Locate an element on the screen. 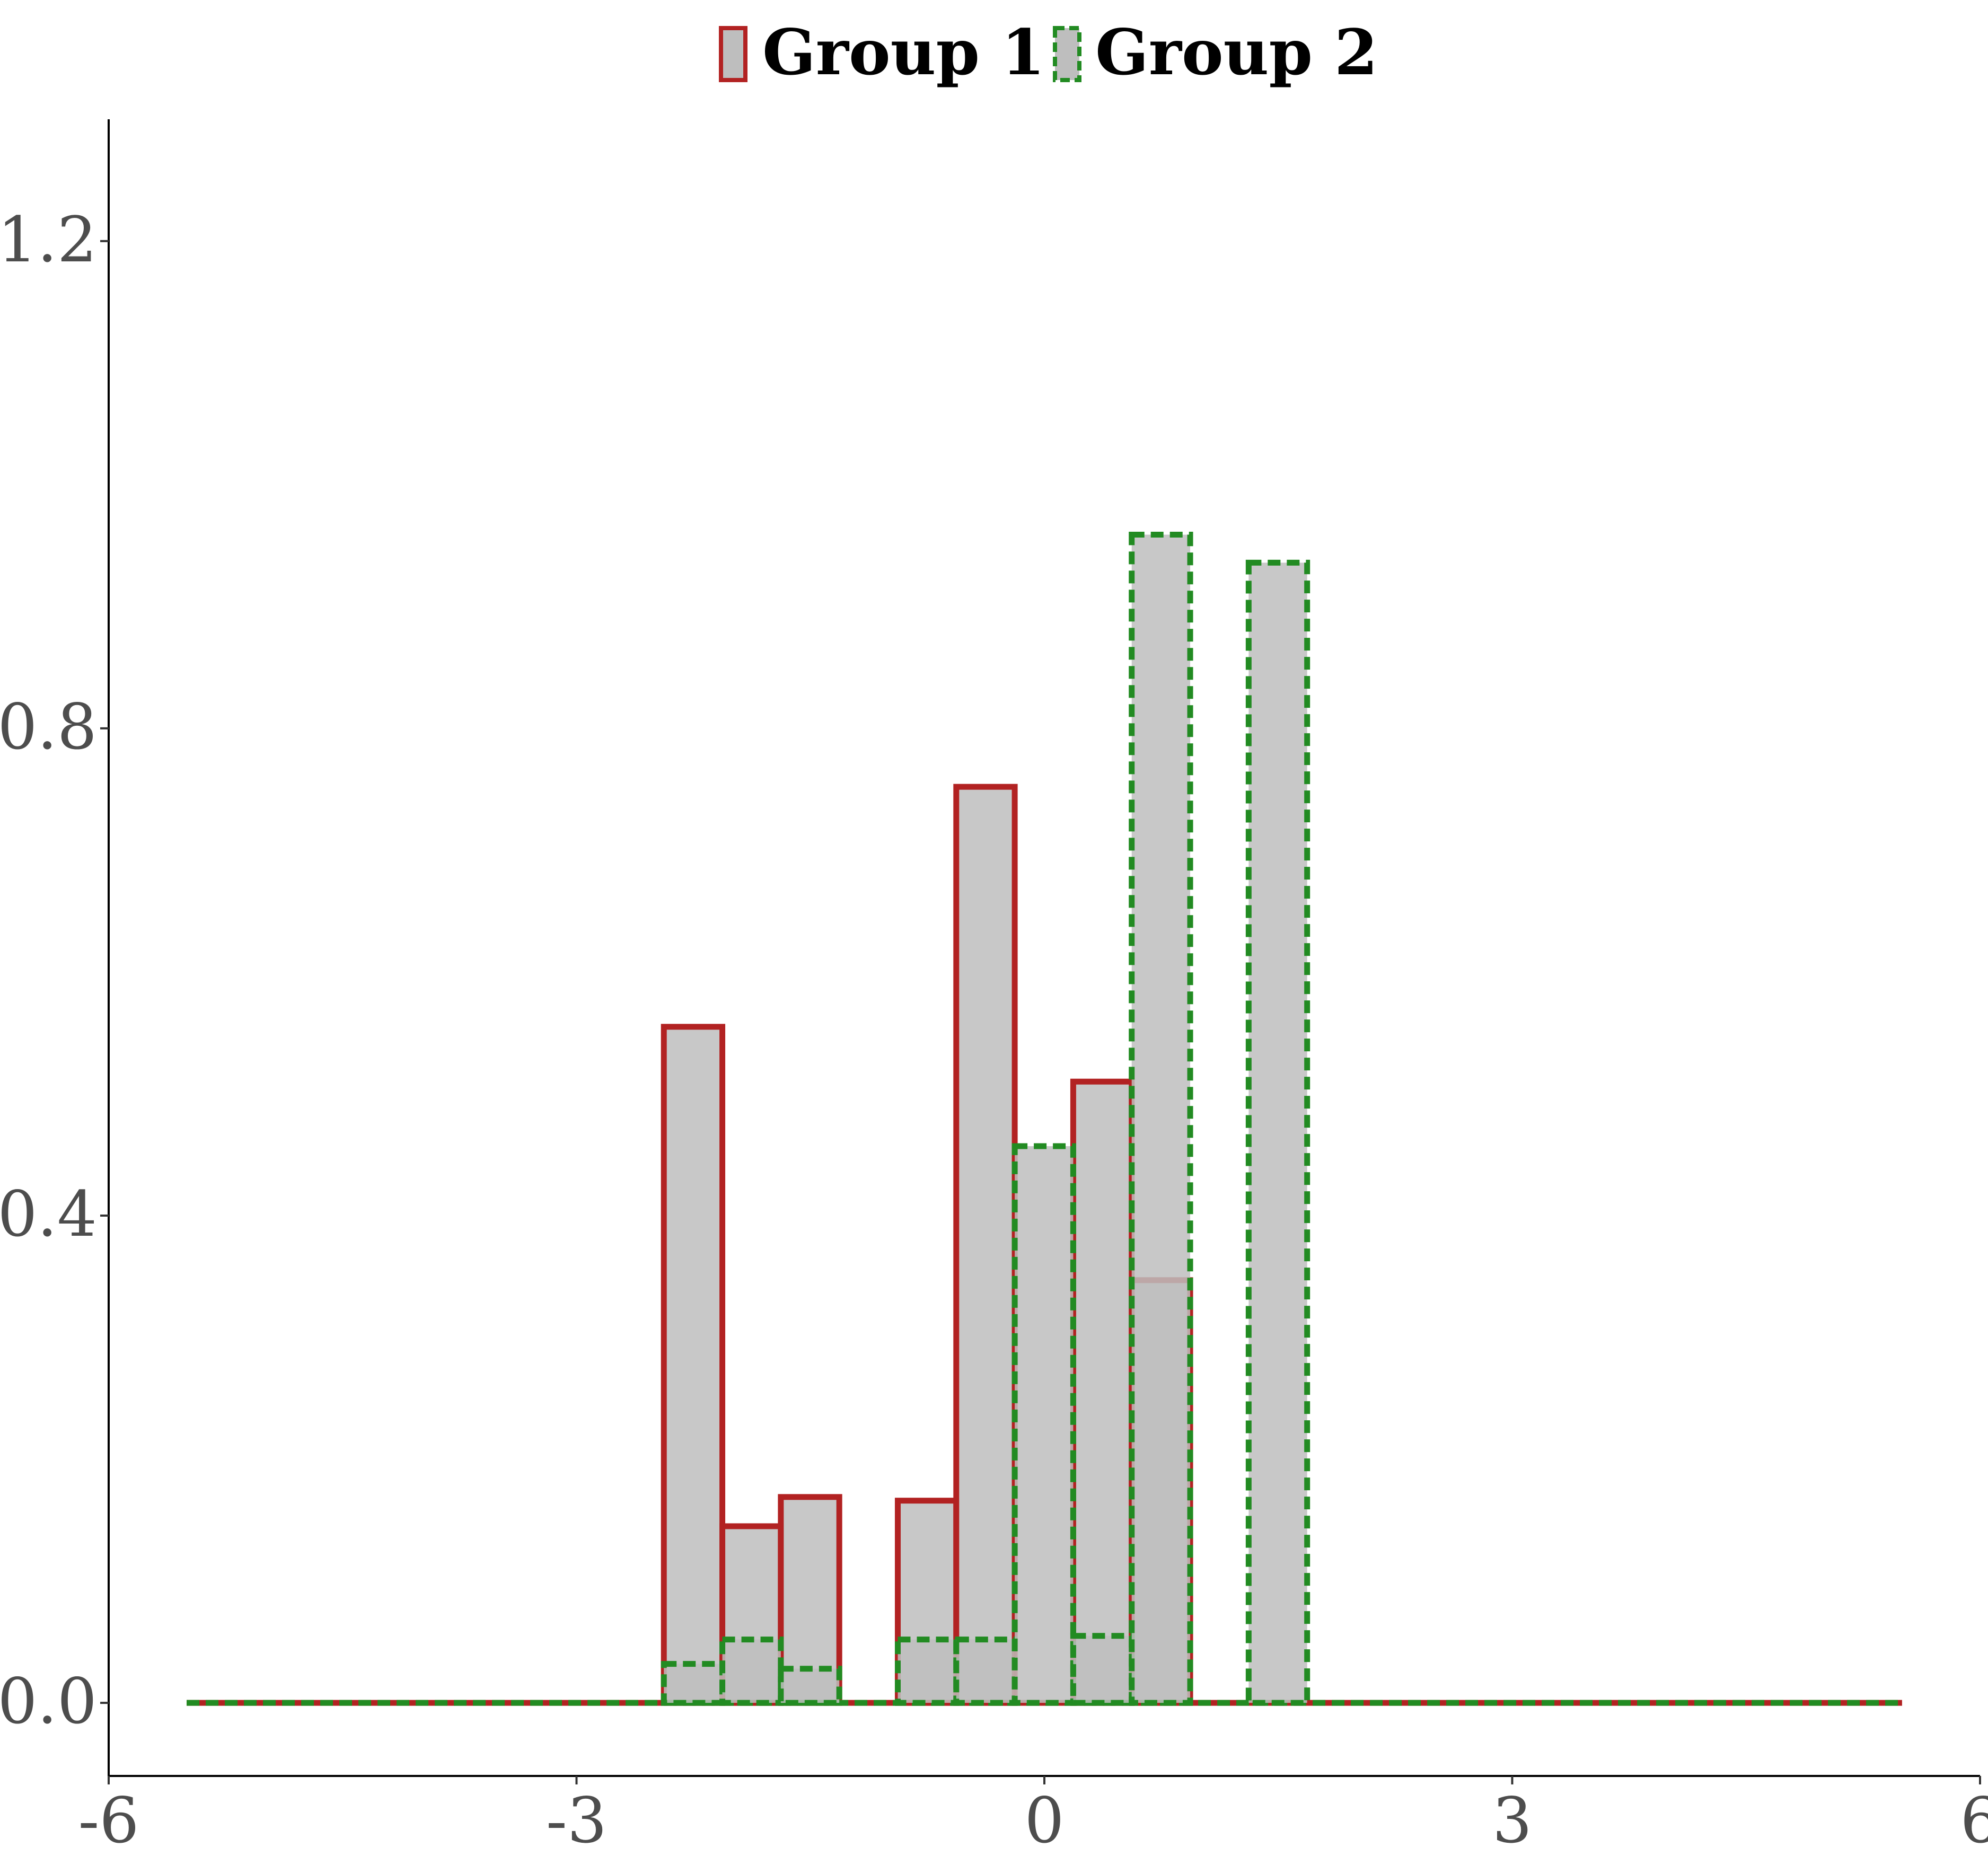 This screenshot has width=1988, height=1856. legend-label-group-2: Group 2 is located at coordinates (1236, 52).